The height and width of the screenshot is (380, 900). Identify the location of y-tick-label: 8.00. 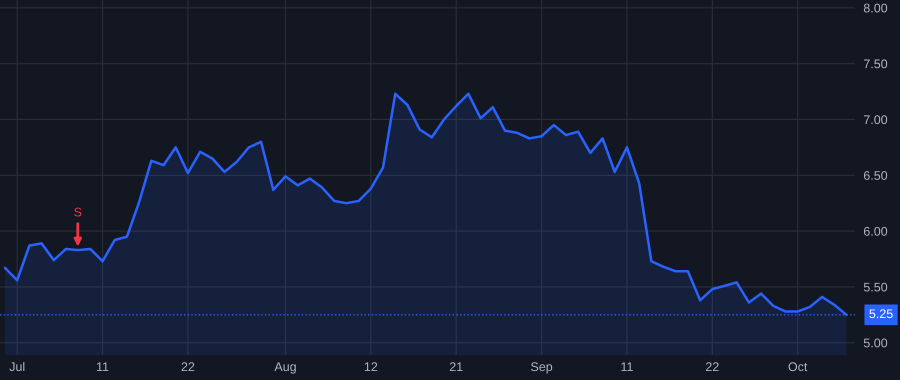
(876, 8).